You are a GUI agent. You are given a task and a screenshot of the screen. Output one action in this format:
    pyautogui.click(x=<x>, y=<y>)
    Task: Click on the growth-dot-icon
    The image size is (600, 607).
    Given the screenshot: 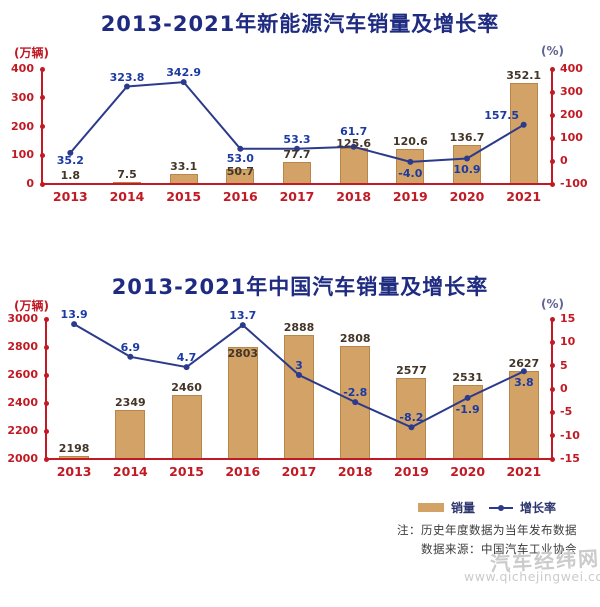 What is the action you would take?
    pyautogui.click(x=501, y=507)
    